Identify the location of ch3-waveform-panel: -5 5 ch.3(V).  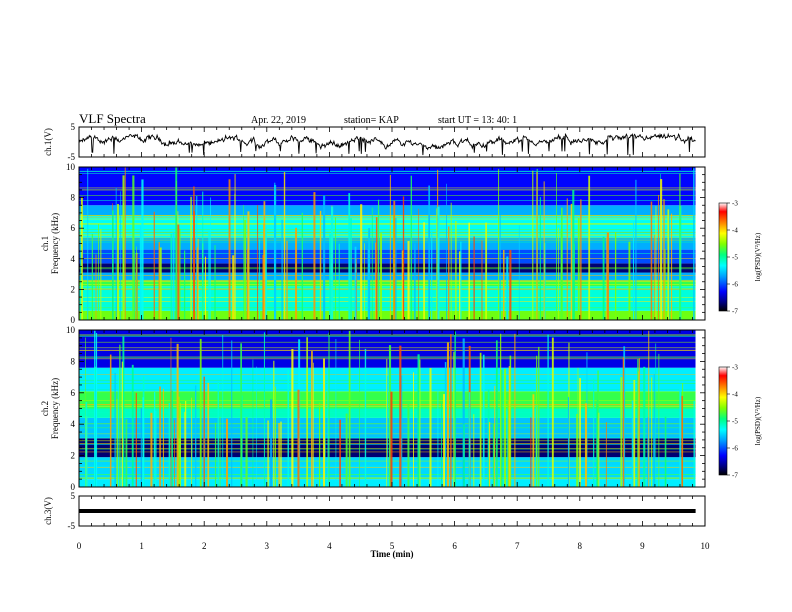
(374, 511).